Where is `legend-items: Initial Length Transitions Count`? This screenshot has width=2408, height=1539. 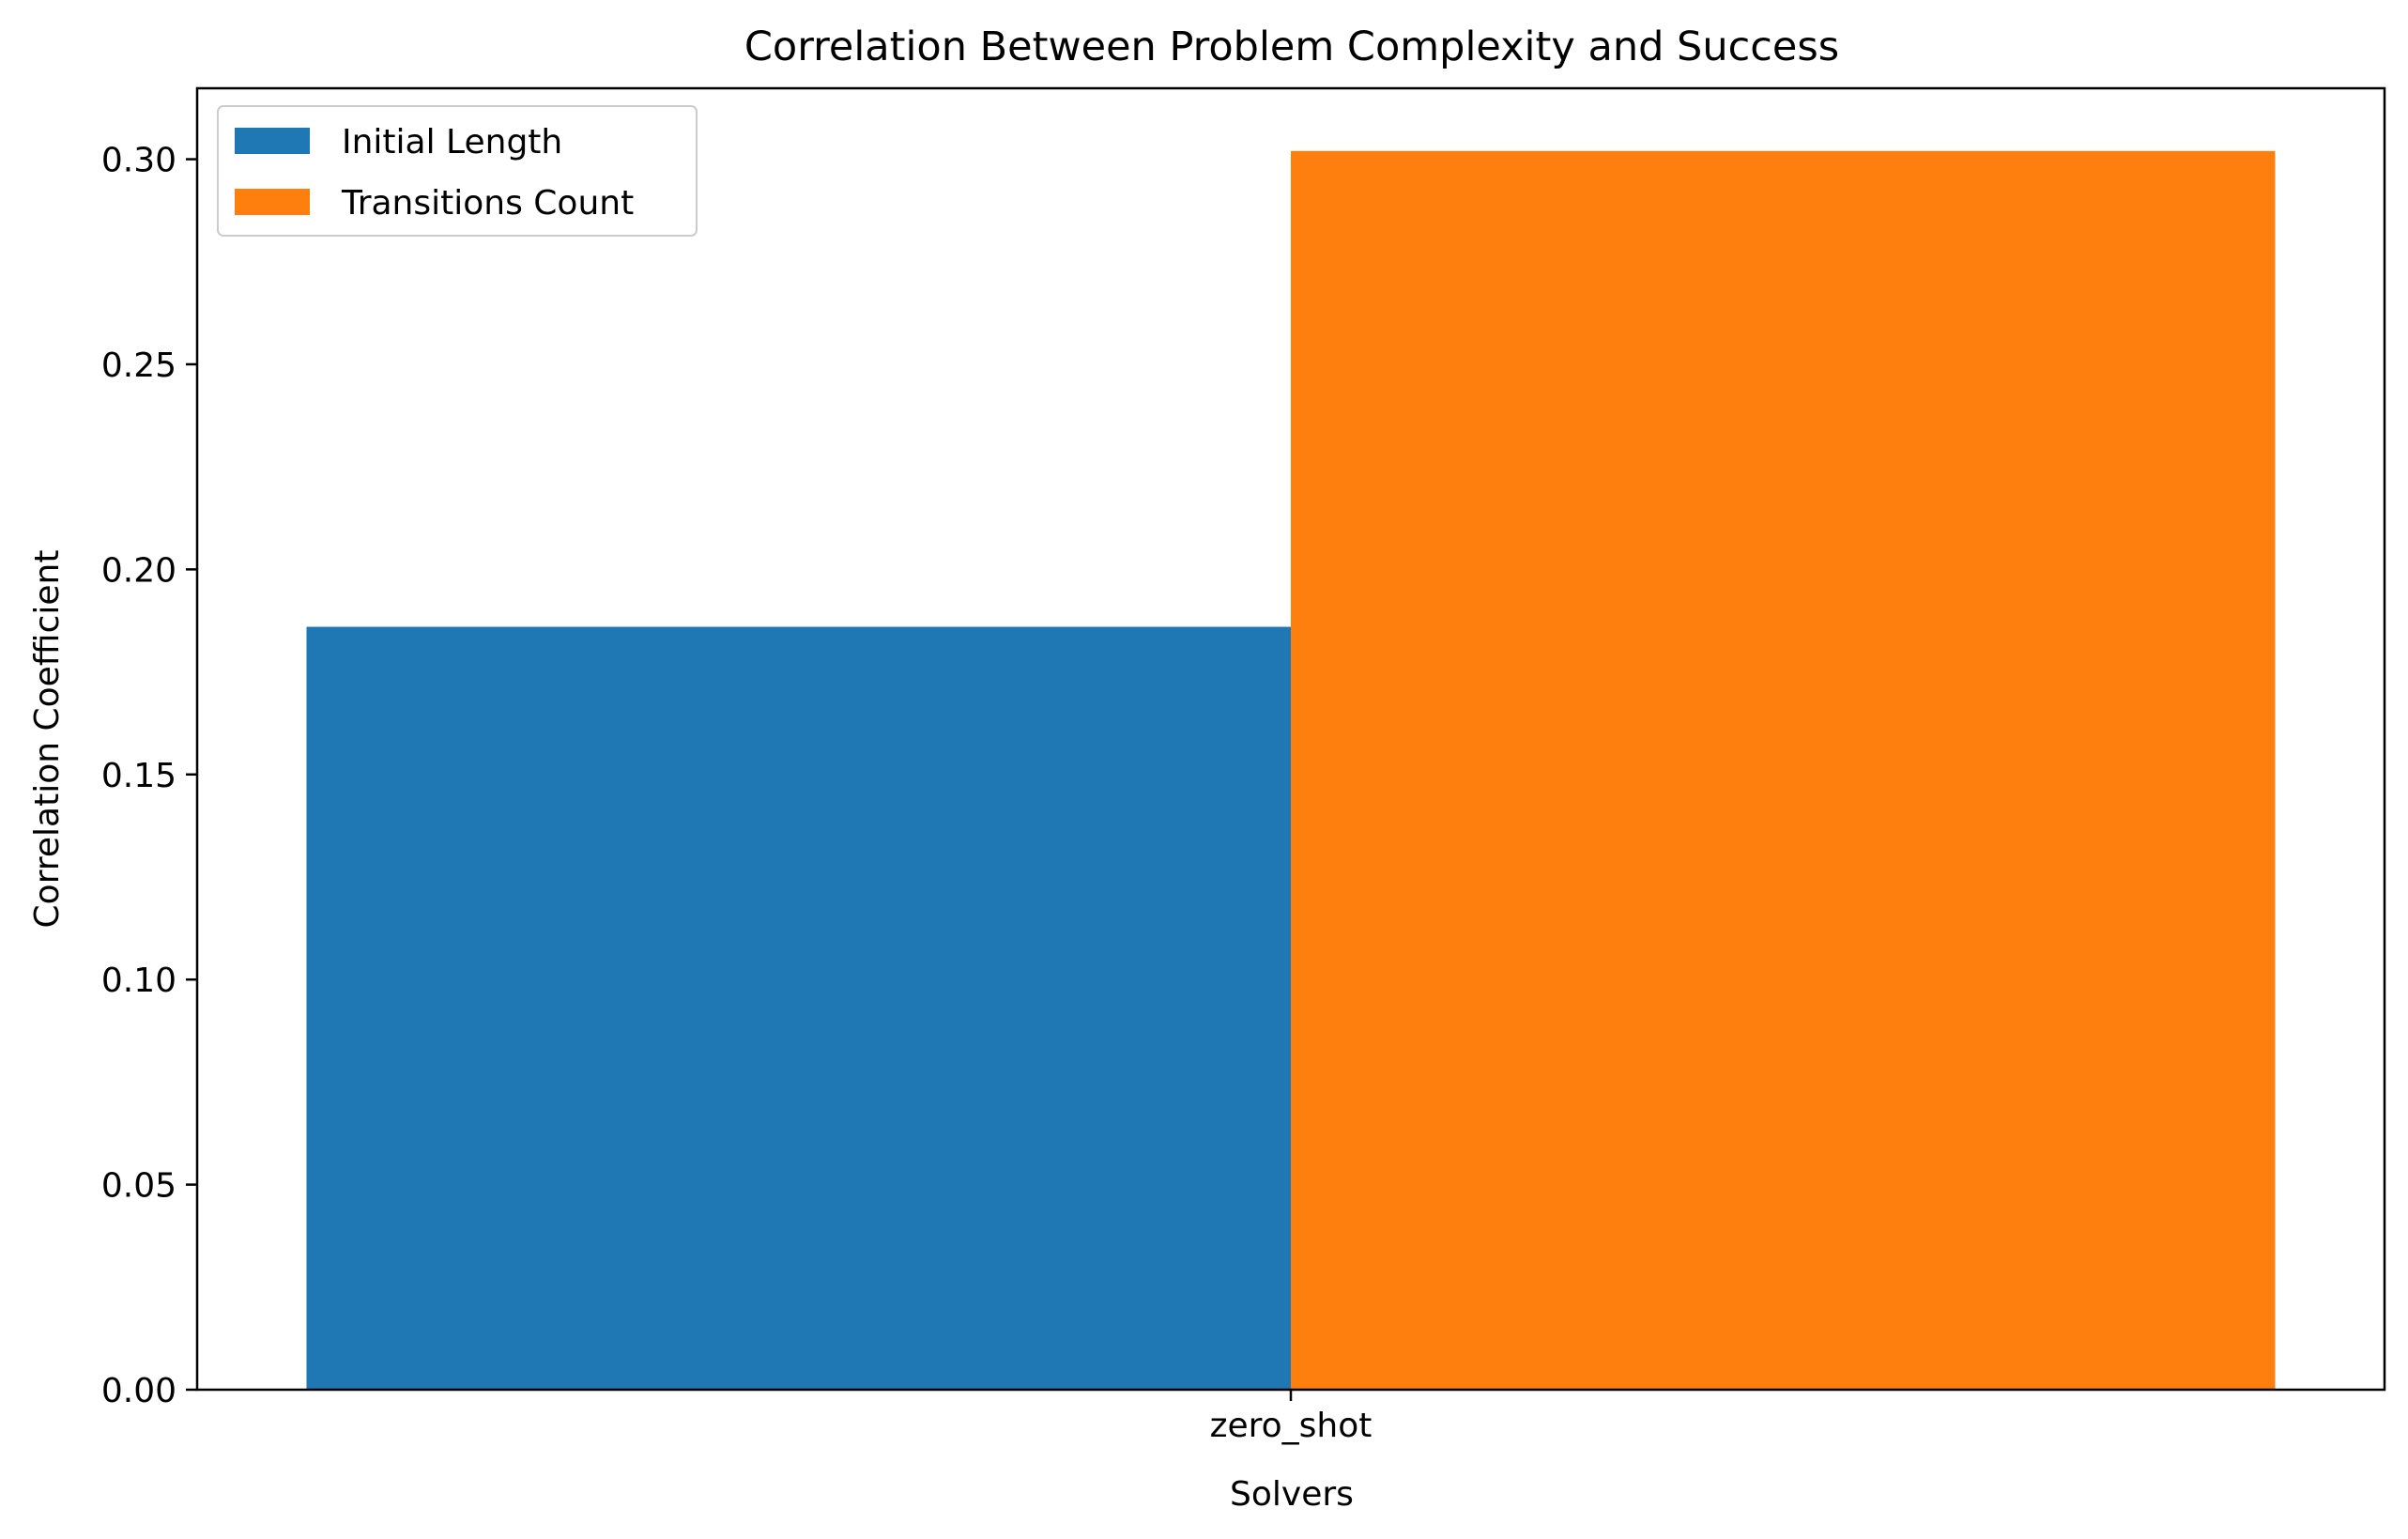
legend-items: Initial Length Transitions Count is located at coordinates (434, 173).